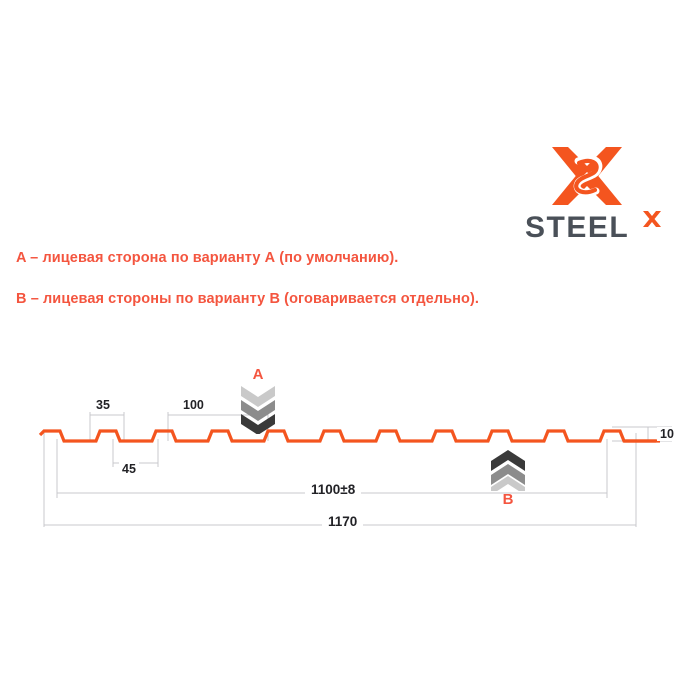 This screenshot has width=700, height=700. Describe the element at coordinates (129, 469) in the screenshot. I see `dimension-label-rib-base-width: 45` at that location.